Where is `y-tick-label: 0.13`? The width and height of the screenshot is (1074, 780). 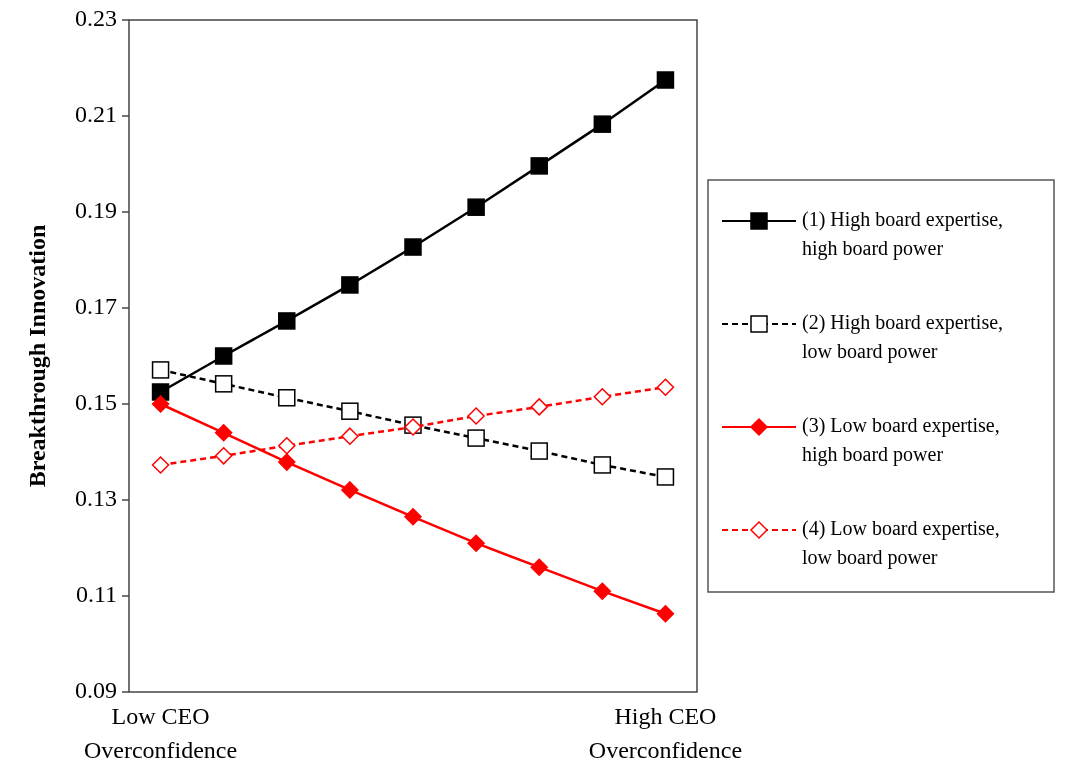 y-tick-label: 0.13 is located at coordinates (96, 497).